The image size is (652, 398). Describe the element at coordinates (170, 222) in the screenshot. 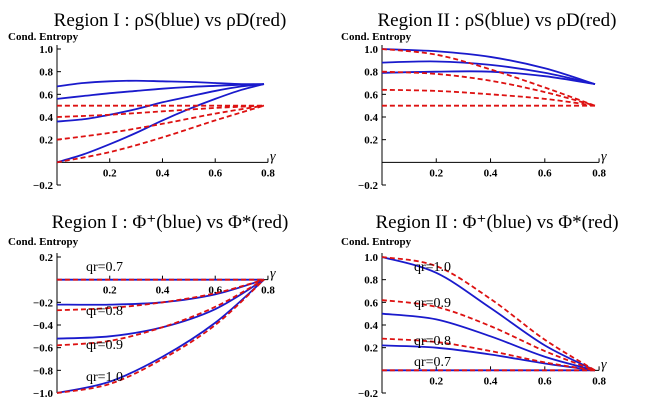

I see `chart-title: Region I : Φ⁺(blue) vs Φ*(red)` at that location.